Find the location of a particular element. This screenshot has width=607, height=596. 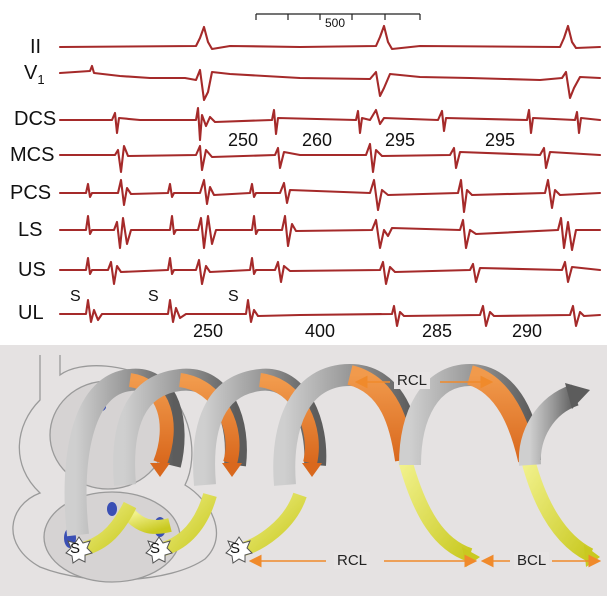

rcl-label-top: RCL is located at coordinates (412, 380).